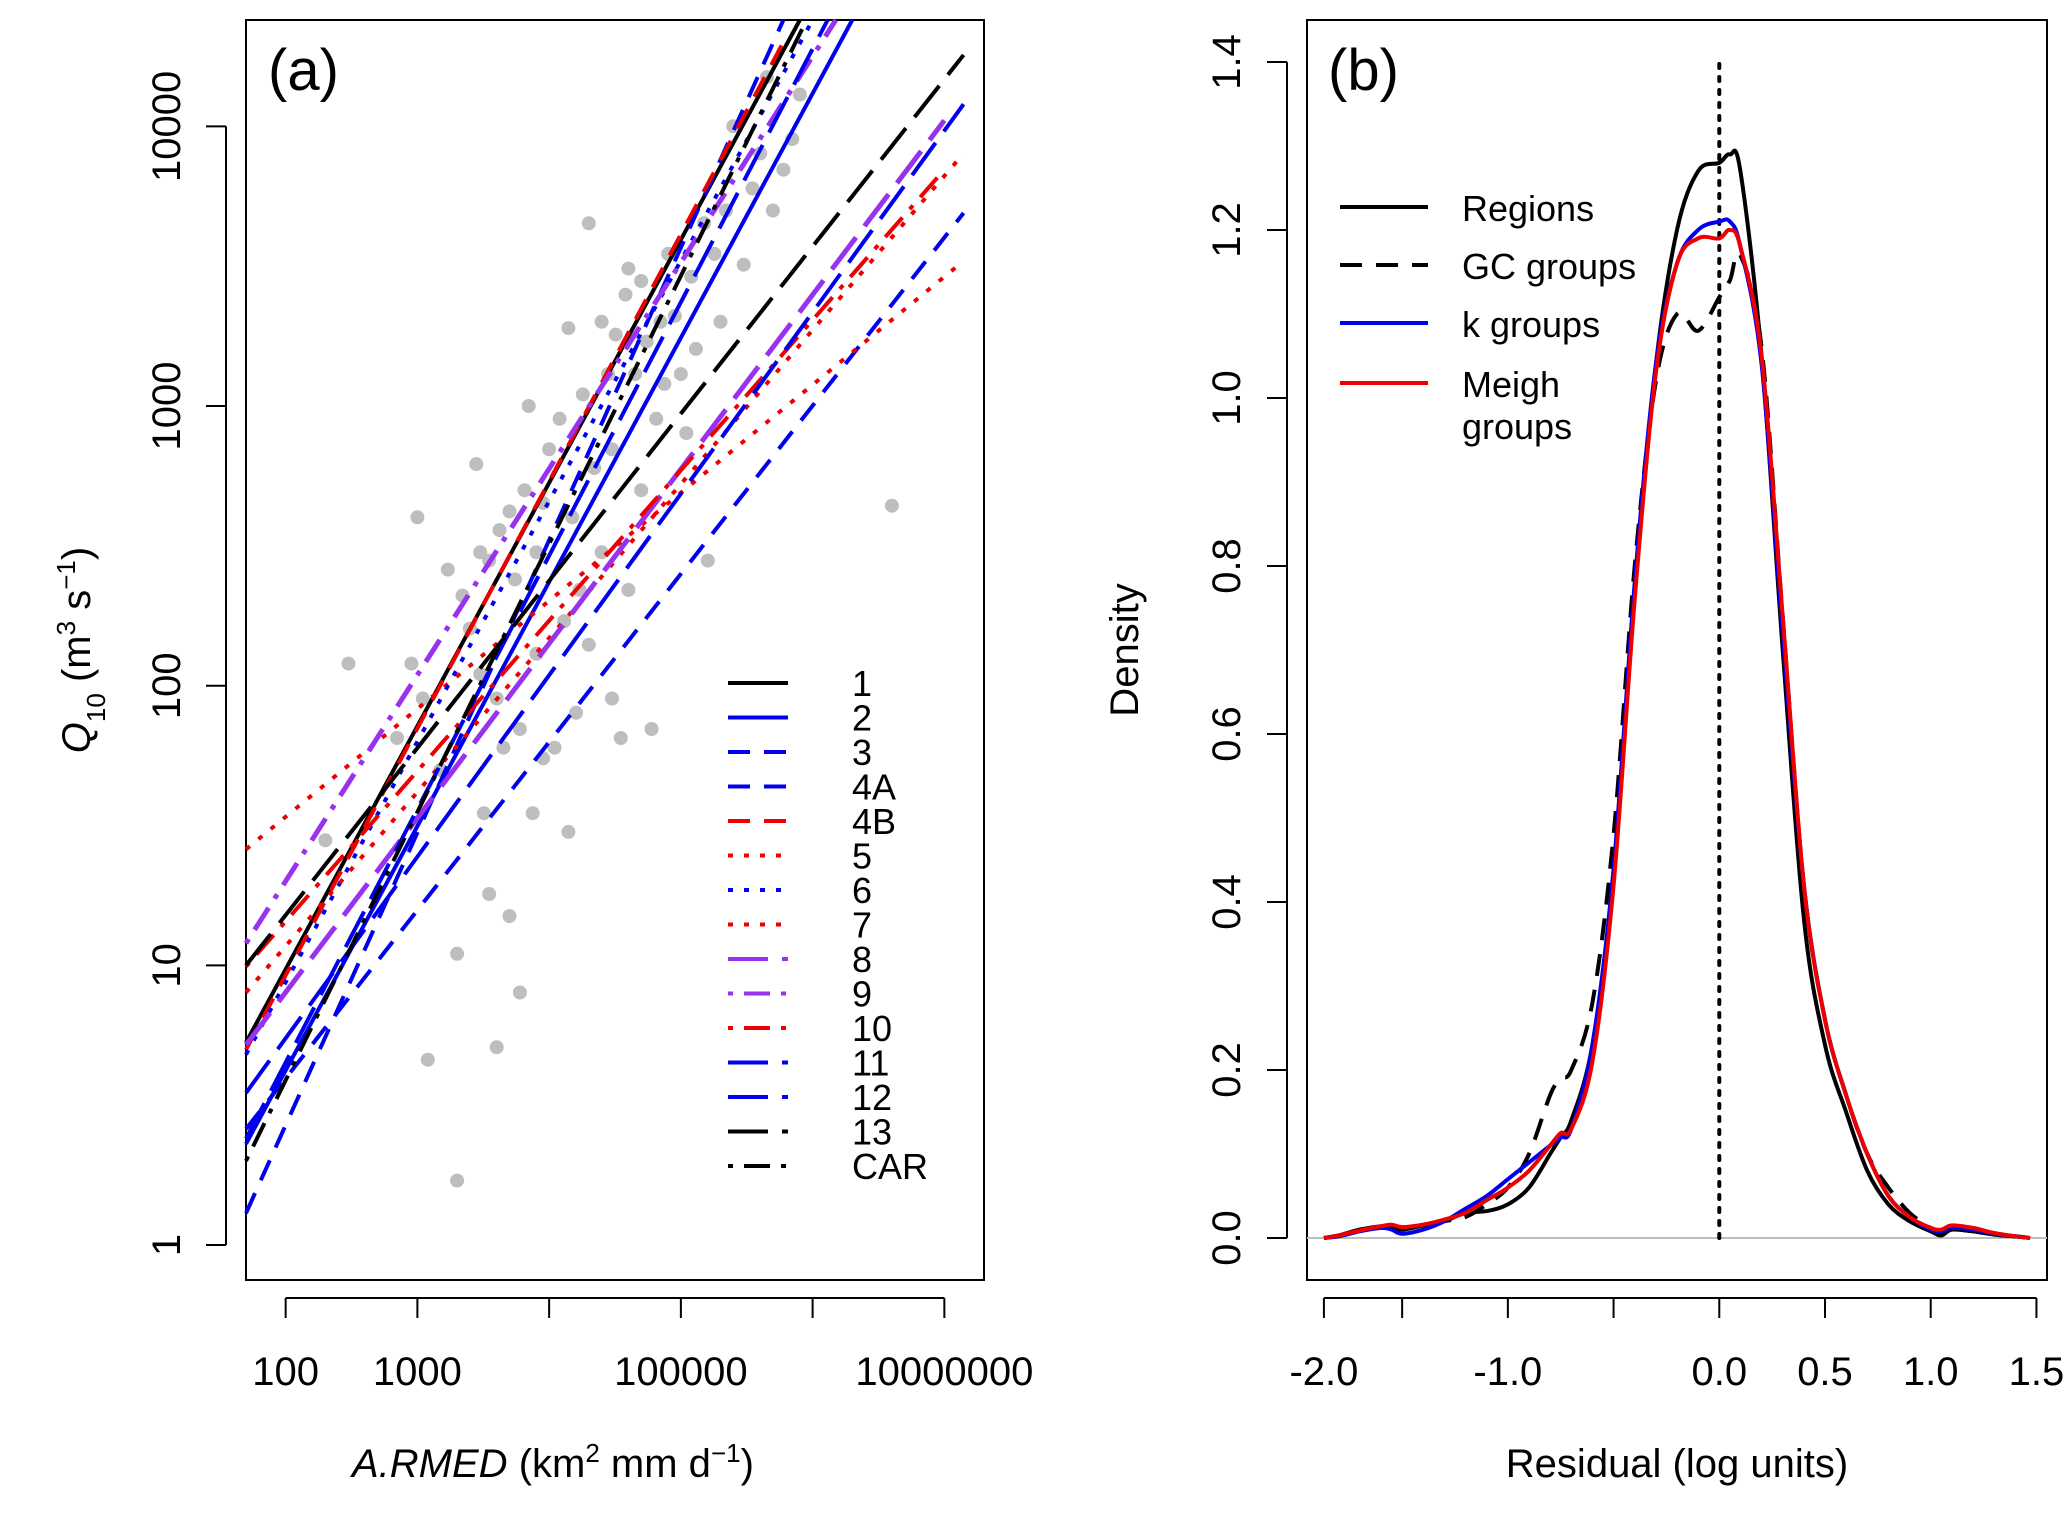 The image size is (2067, 1513). What do you see at coordinates (552, 1462) in the screenshot?
I see `panel-a-x-title: A.RMED (km2 mm d−1)` at bounding box center [552, 1462].